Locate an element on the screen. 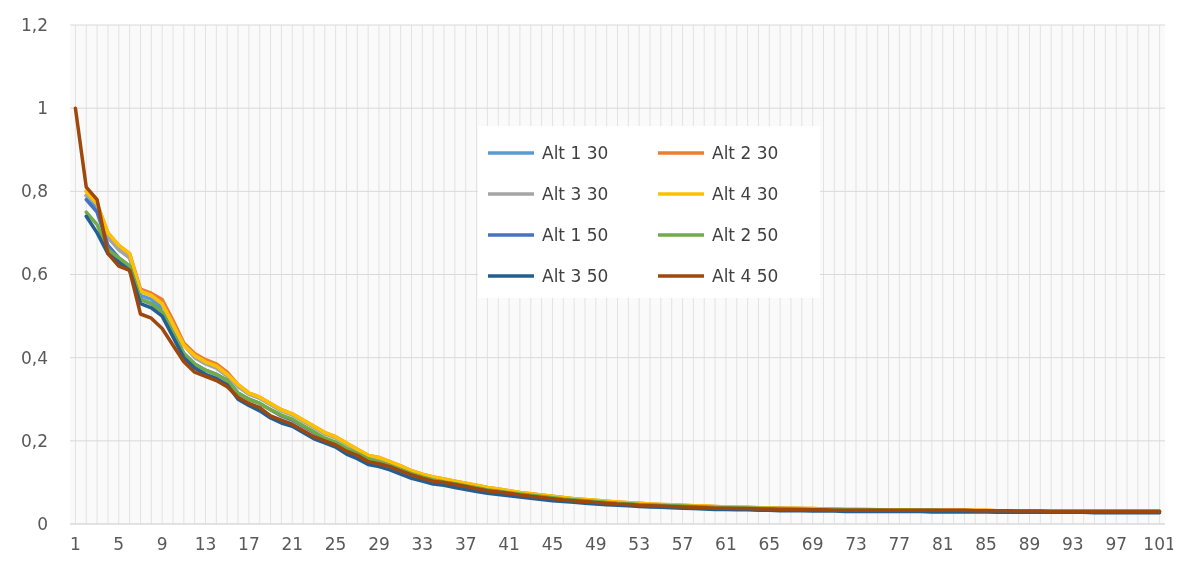 The image size is (1181, 570). y-tick-label: 0,2 is located at coordinates (34, 440).